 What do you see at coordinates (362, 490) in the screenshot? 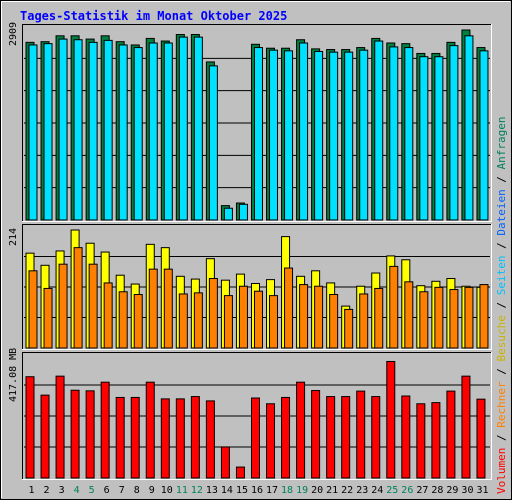
I see `x-label-23: 23` at bounding box center [362, 490].